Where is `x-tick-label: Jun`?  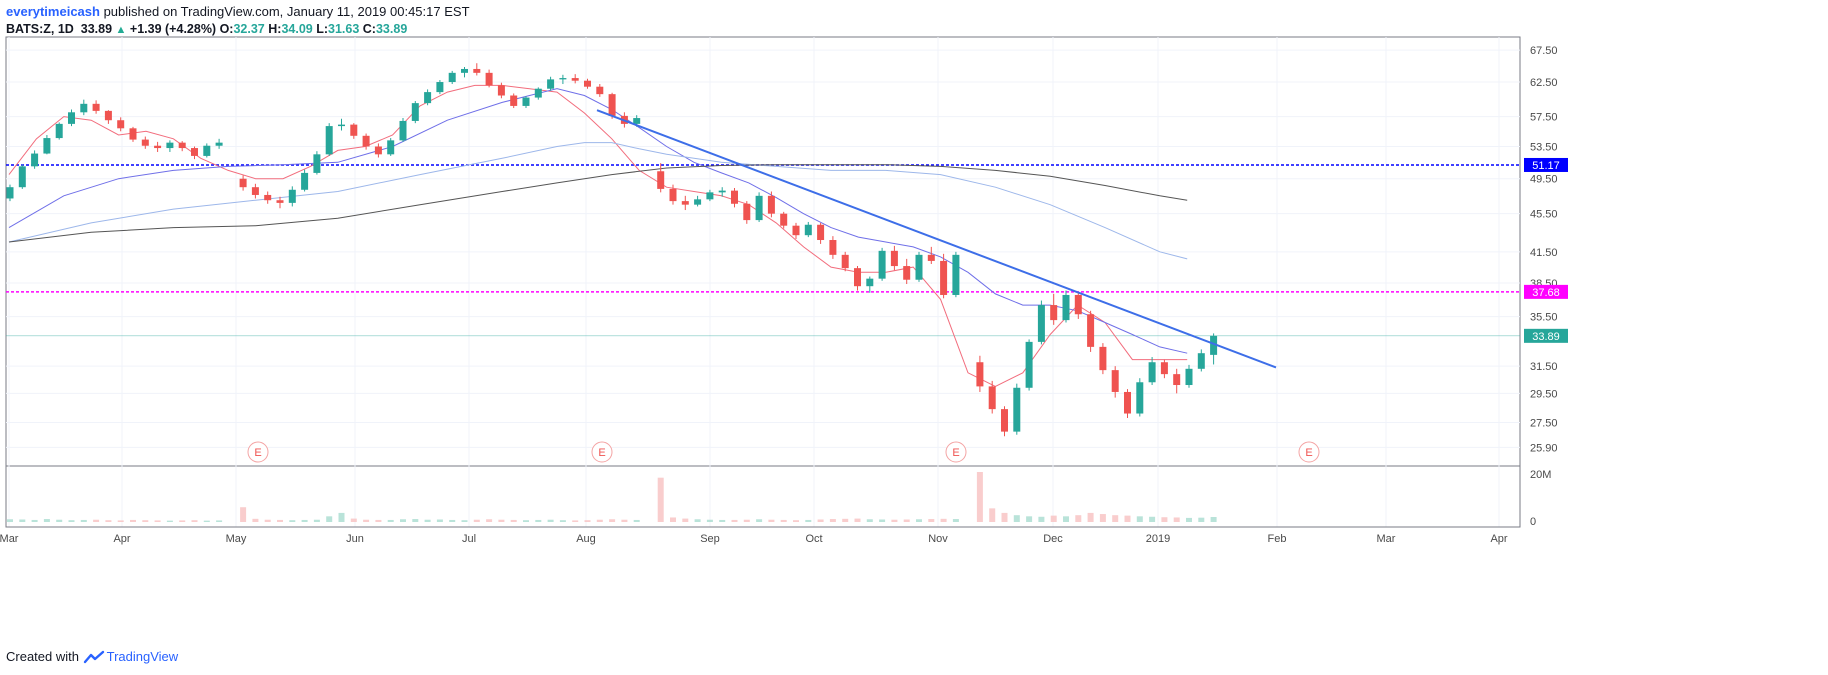
x-tick-label: Jun is located at coordinates (355, 539).